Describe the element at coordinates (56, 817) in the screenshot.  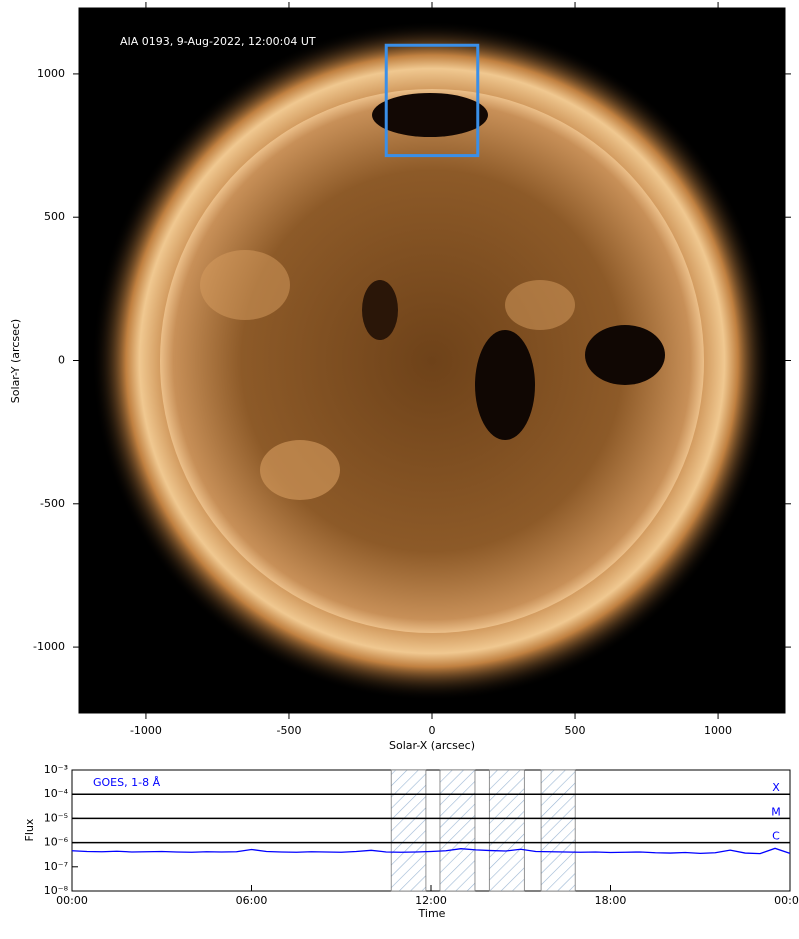
I see `y-tick-label: 10⁻⁵` at that location.